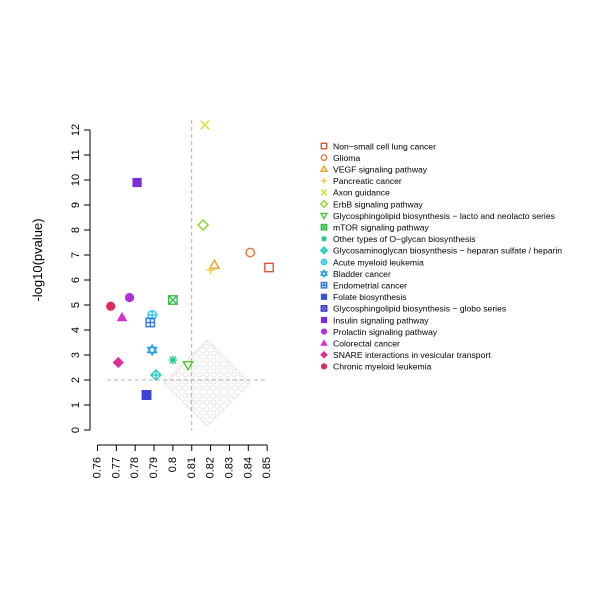 This screenshot has height=601, width=600. I want to click on legend-label: Pancreatic cancer, so click(367, 181).